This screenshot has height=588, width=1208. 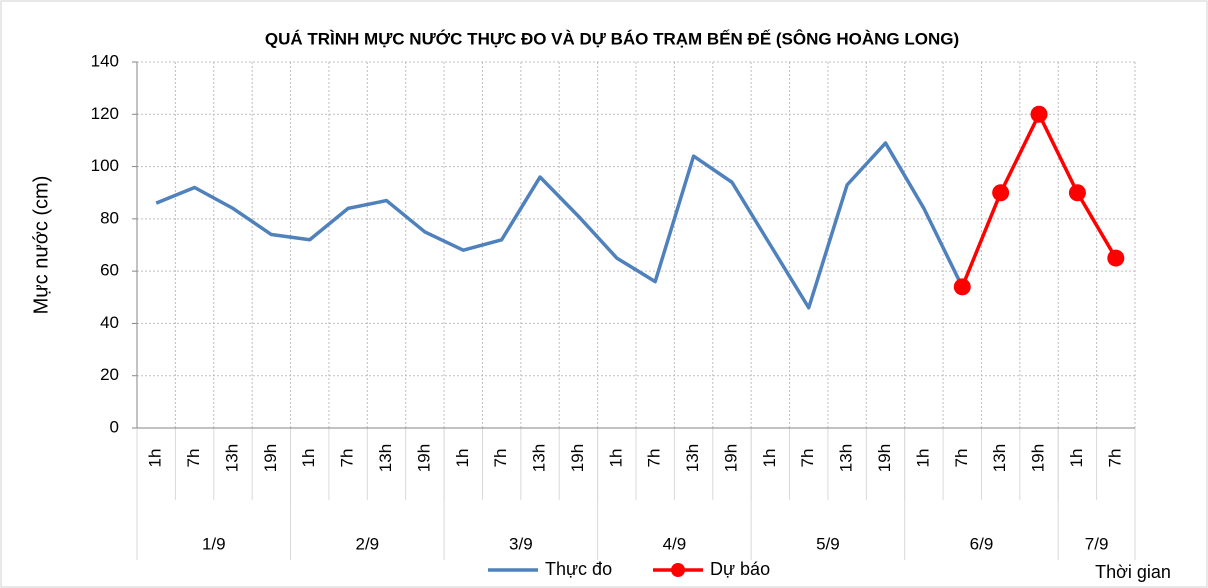 I want to click on y-tick-label: 60, so click(x=109, y=270).